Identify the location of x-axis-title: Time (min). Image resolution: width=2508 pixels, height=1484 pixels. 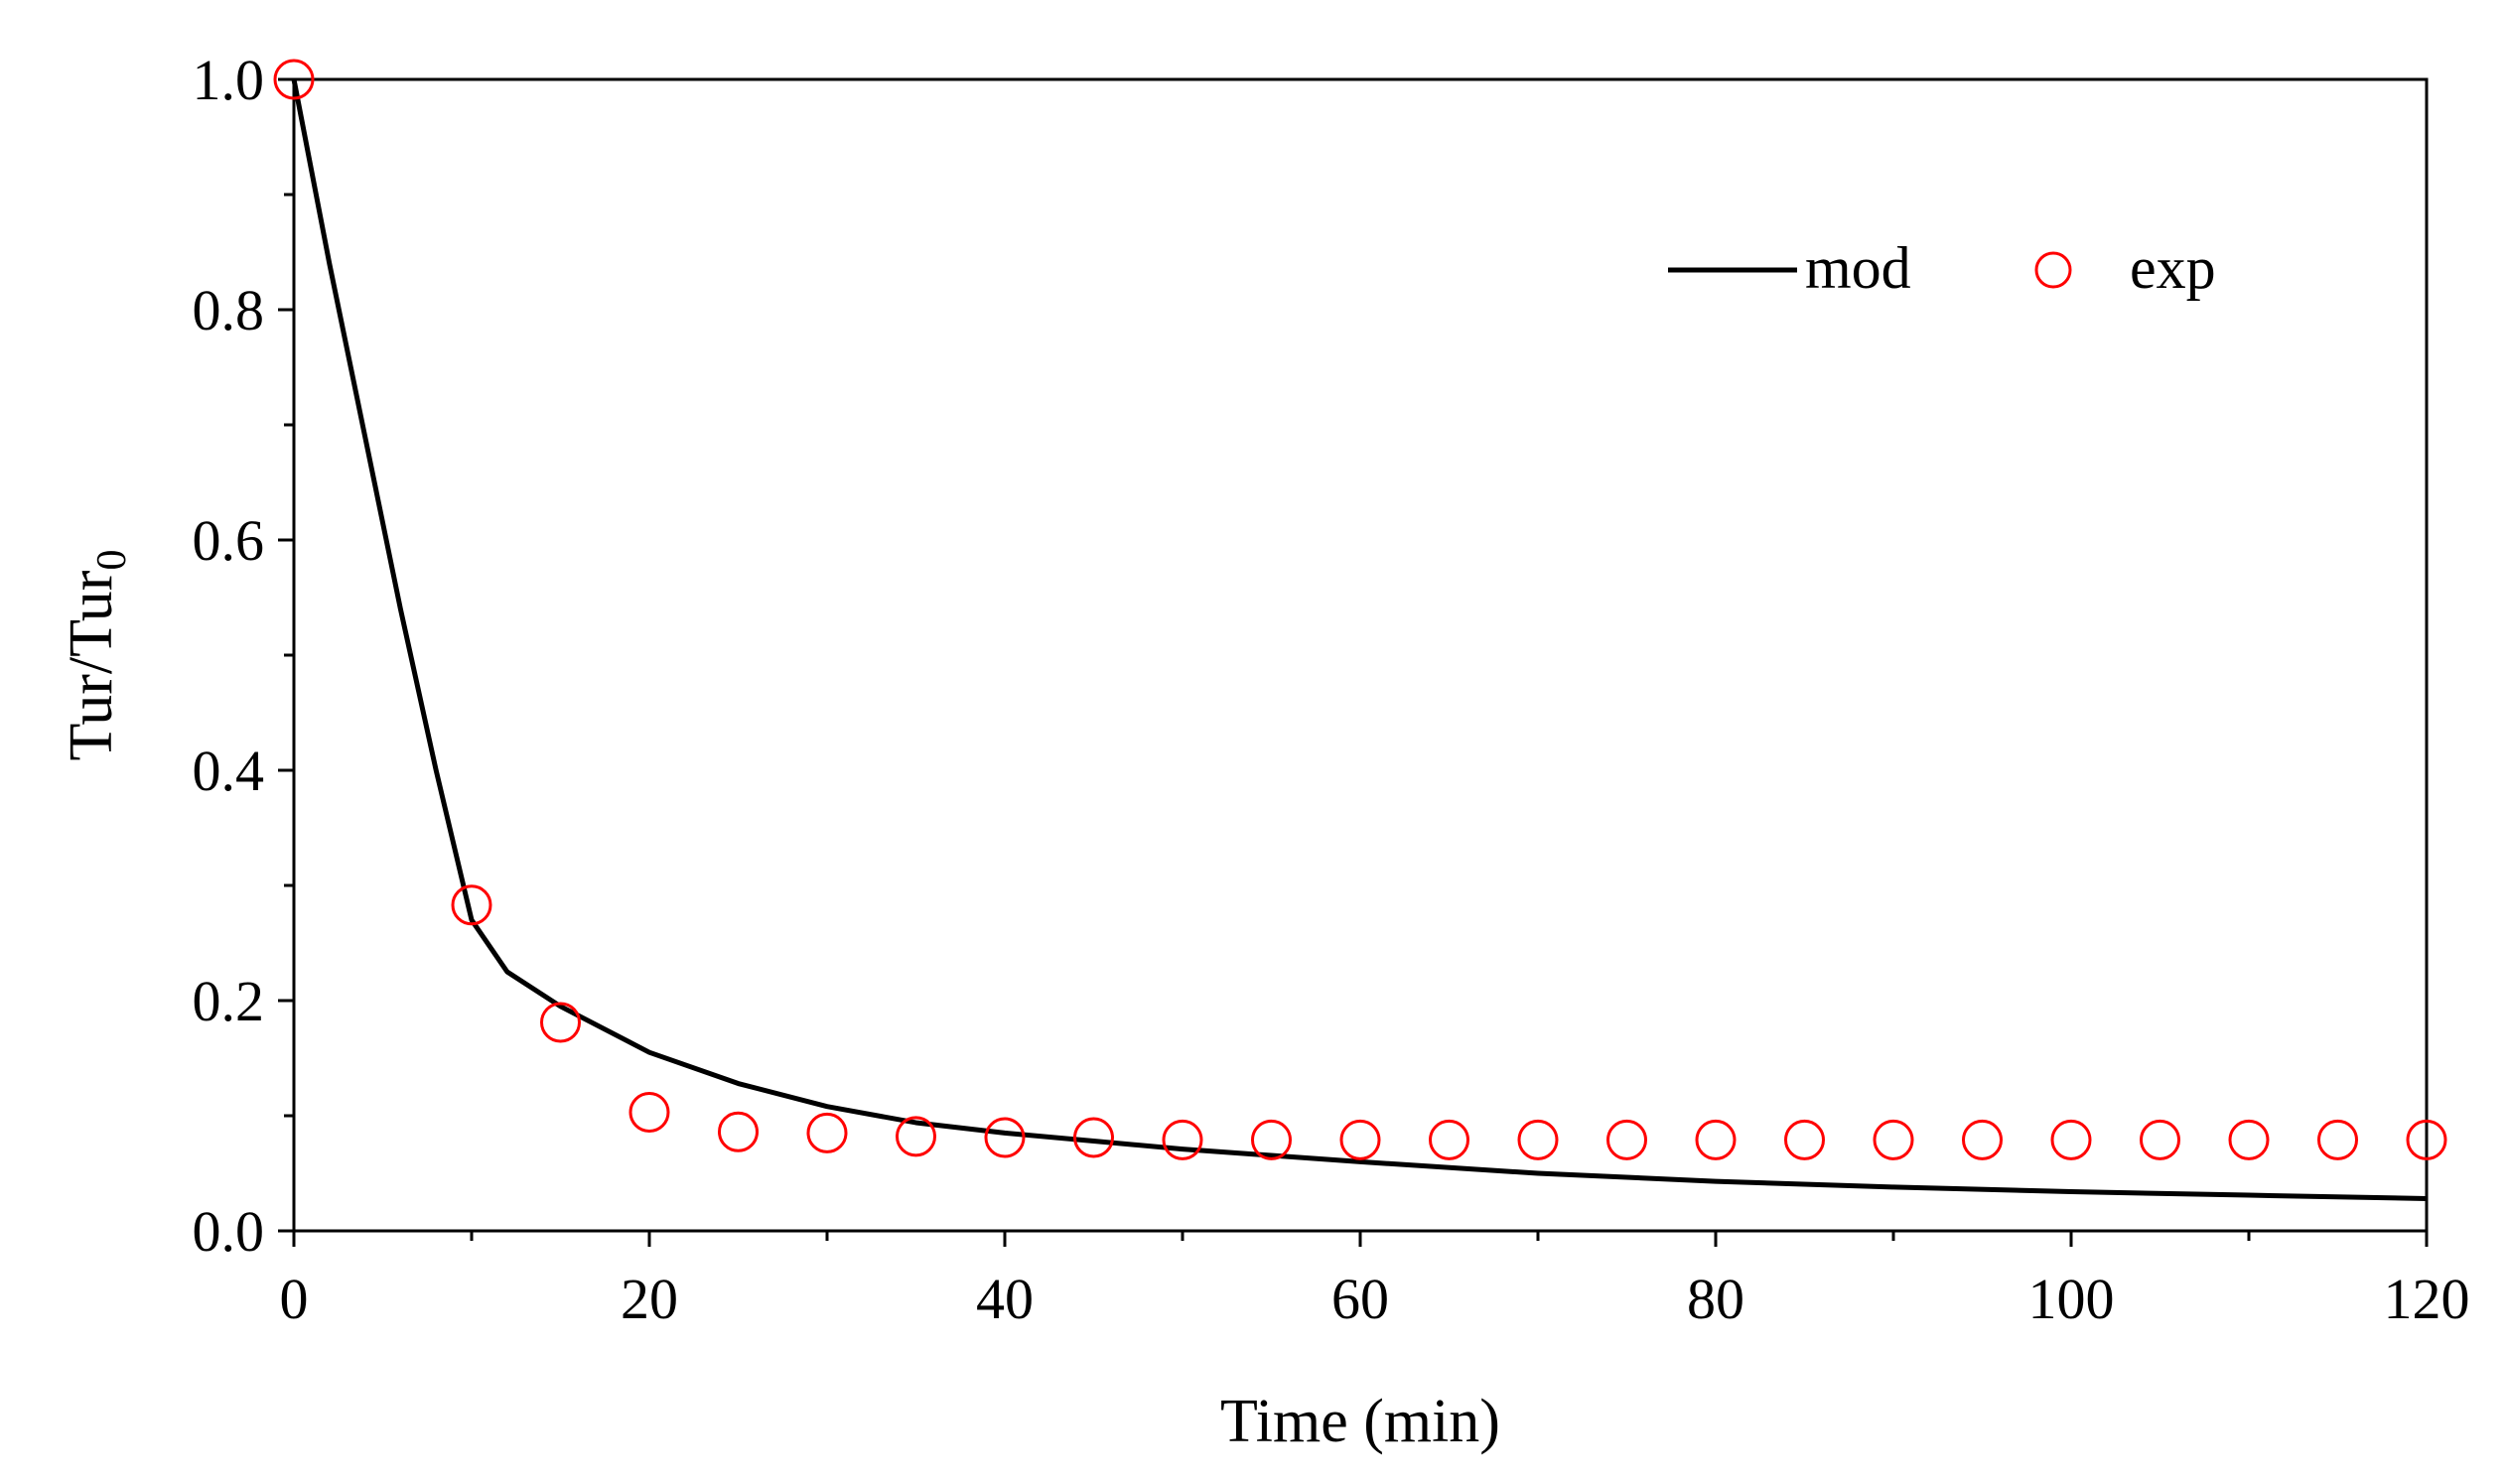
(1360, 1421).